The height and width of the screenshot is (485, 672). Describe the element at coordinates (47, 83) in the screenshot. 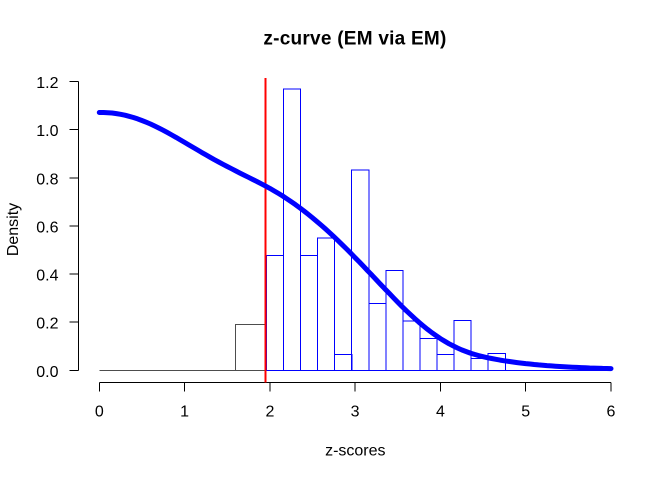

I see `svg-text: 1.2` at that location.